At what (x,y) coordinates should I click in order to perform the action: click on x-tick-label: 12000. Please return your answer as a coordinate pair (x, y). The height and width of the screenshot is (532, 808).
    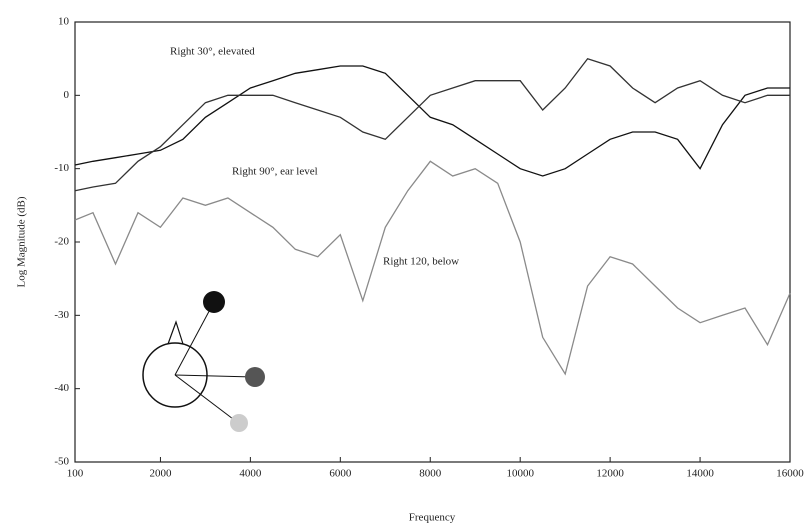
    Looking at the image, I should click on (610, 474).